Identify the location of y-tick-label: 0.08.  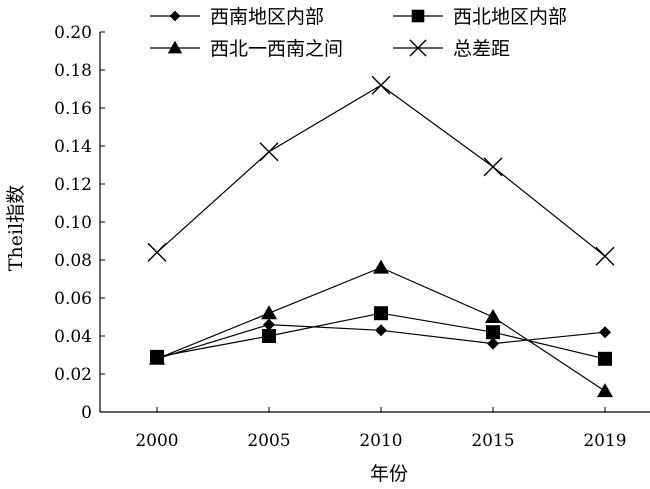
(73, 261).